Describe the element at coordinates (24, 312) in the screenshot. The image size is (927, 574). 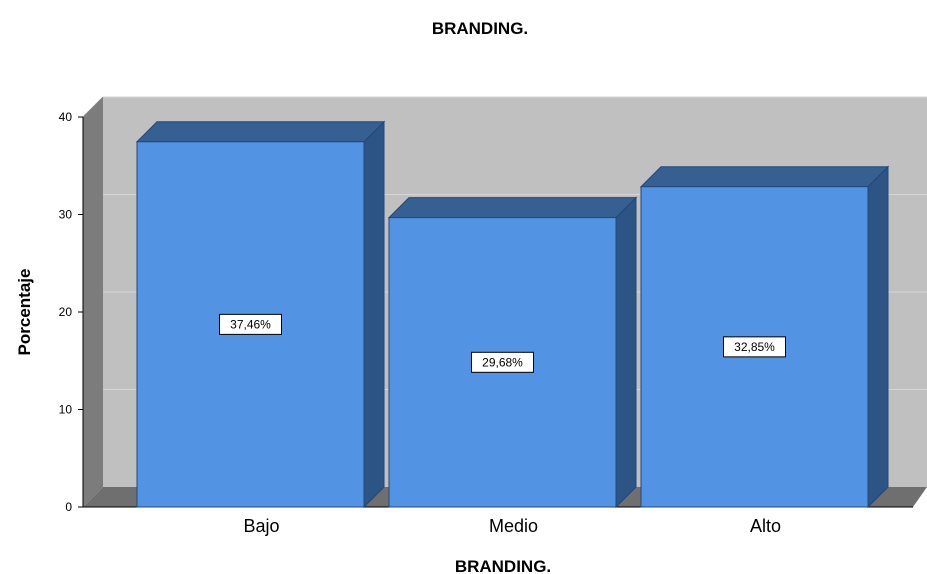
I see `y-axis-title: Porcentaje` at that location.